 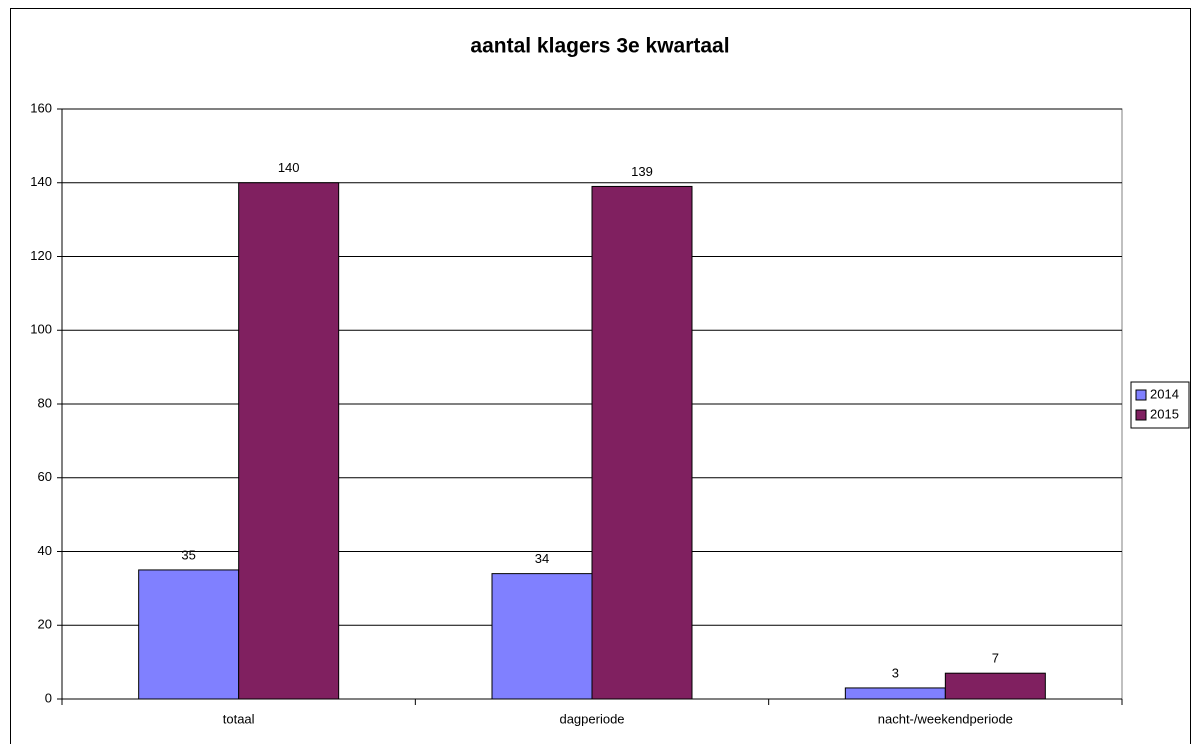 What do you see at coordinates (45, 402) in the screenshot?
I see `y-tick-label: 80` at bounding box center [45, 402].